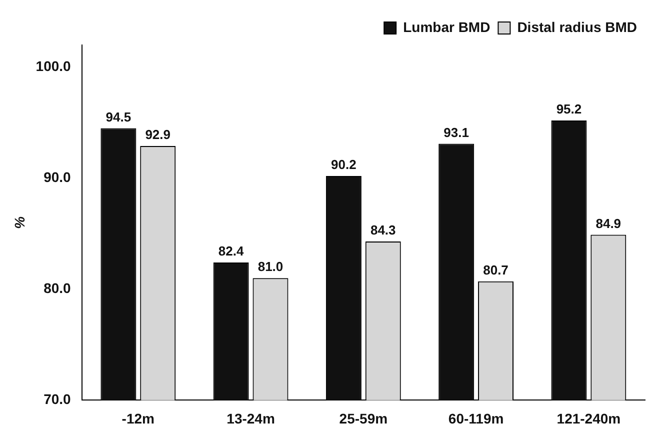  I want to click on y-tick-label: 90.0, so click(58, 177).